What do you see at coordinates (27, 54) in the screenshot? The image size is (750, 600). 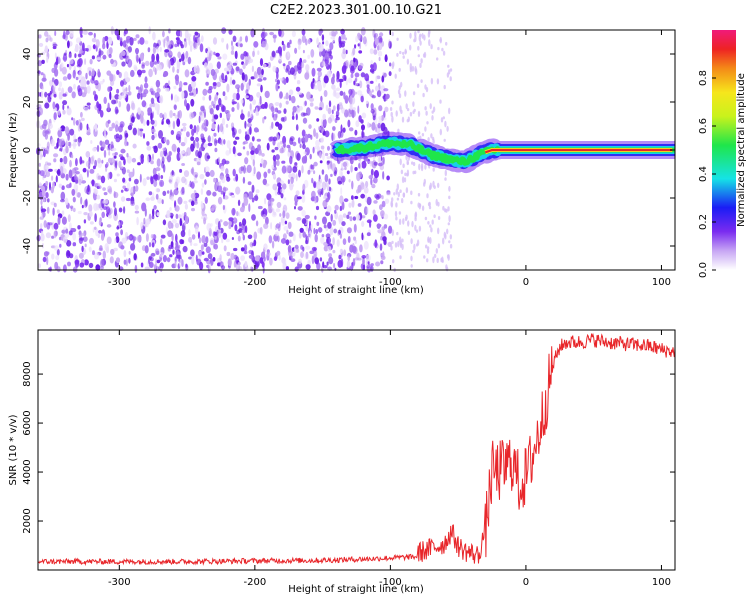 I see `y-tick-label: 40` at bounding box center [27, 54].